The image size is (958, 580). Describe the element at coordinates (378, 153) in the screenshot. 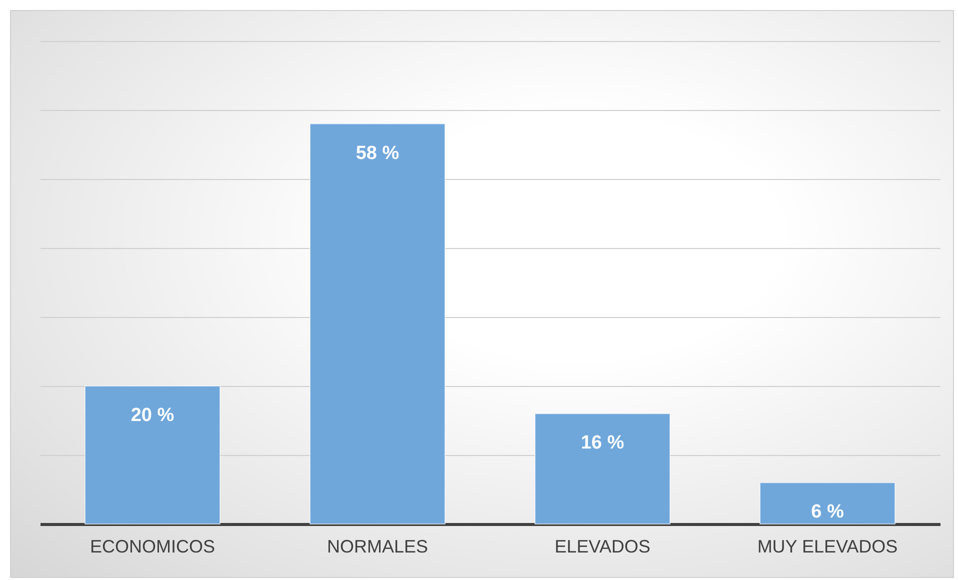

I see `data-label: 58 %` at that location.